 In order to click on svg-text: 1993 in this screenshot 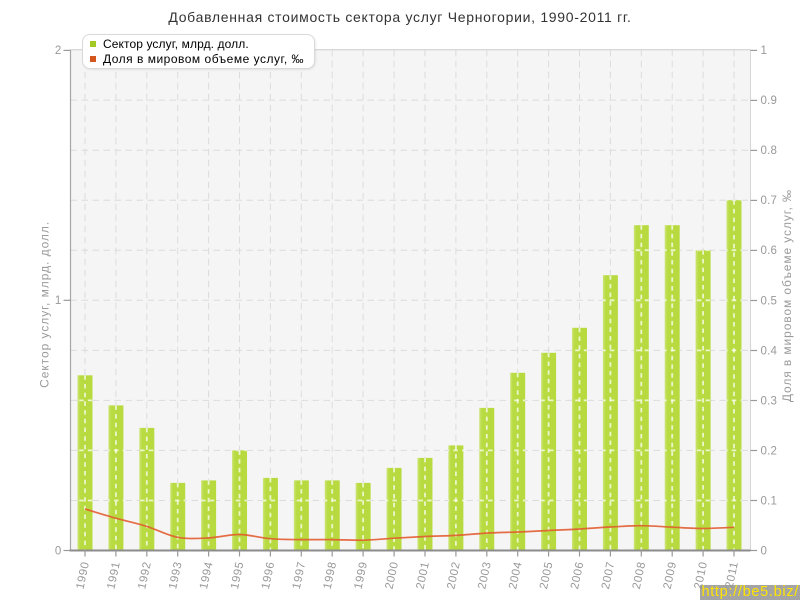, I will do `click(176, 576)`.